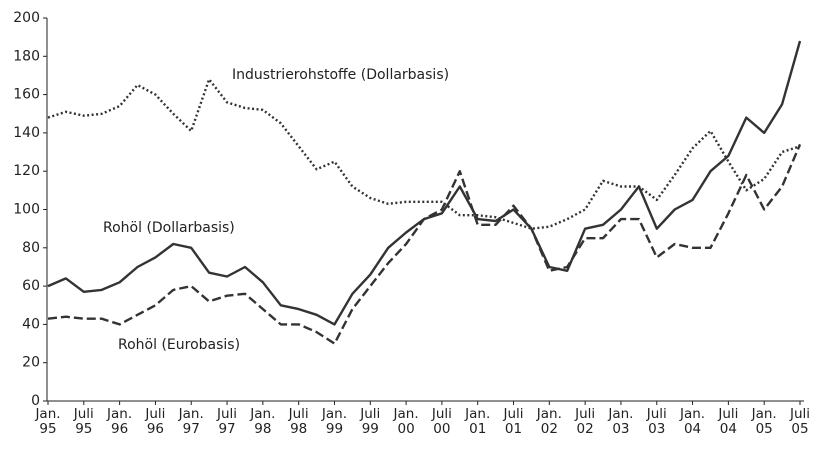 This screenshot has height=453, width=819. What do you see at coordinates (31, 324) in the screenshot?
I see `y-tick-label: 40` at bounding box center [31, 324].